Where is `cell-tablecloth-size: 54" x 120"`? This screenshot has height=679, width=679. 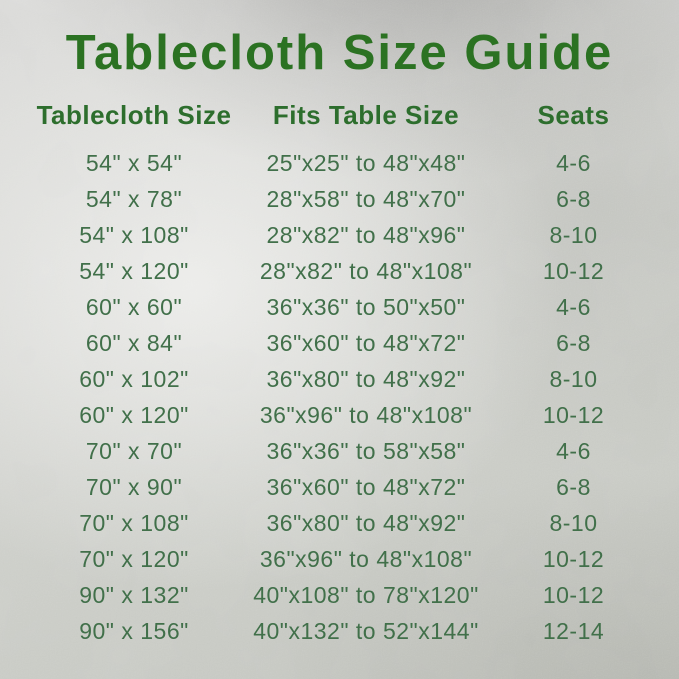
cell-tablecloth-size: 54" x 120" is located at coordinates (134, 270).